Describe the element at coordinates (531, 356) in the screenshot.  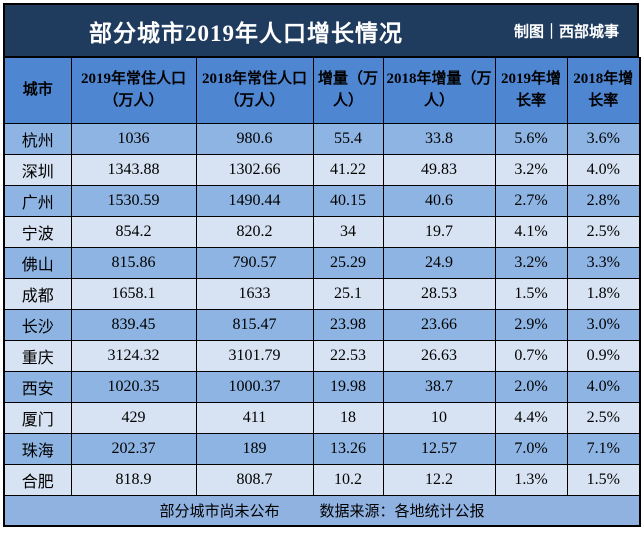
I see `value-cell: 0.7%` at that location.